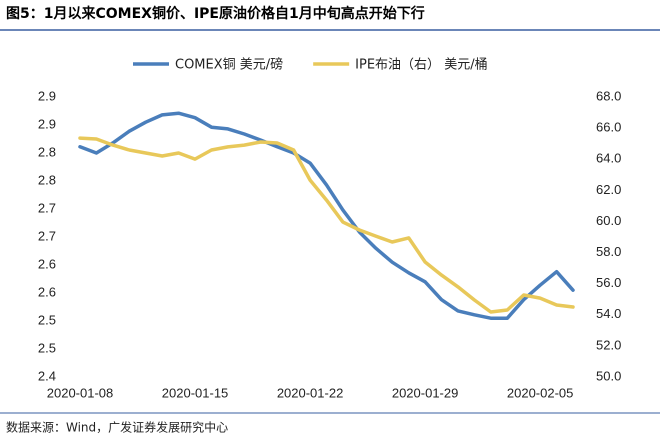  What do you see at coordinates (310, 392) in the screenshot?
I see `x-tick-label: 2020-01-22` at bounding box center [310, 392].